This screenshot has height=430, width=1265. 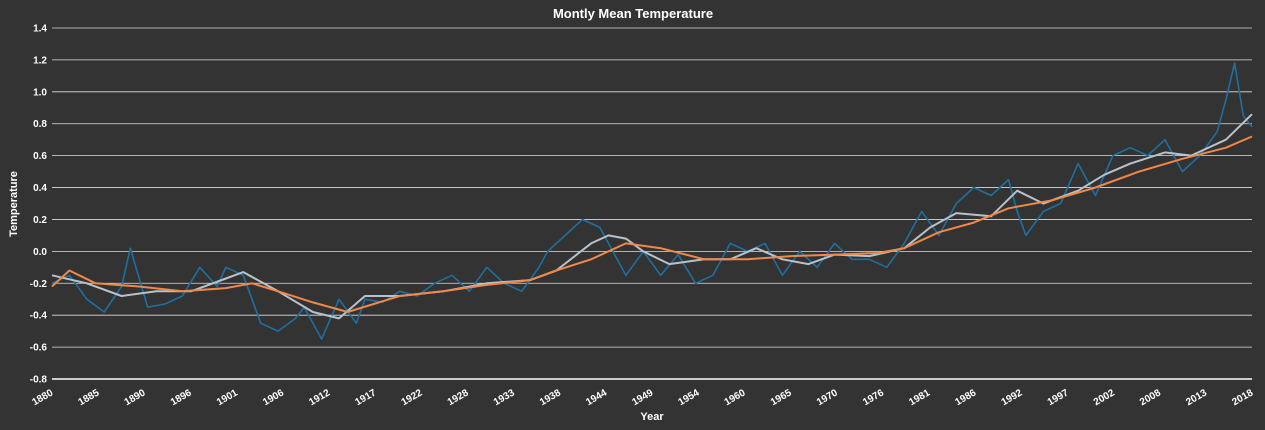 What do you see at coordinates (40, 188) in the screenshot?
I see `y-tick-label: 0.4` at bounding box center [40, 188].